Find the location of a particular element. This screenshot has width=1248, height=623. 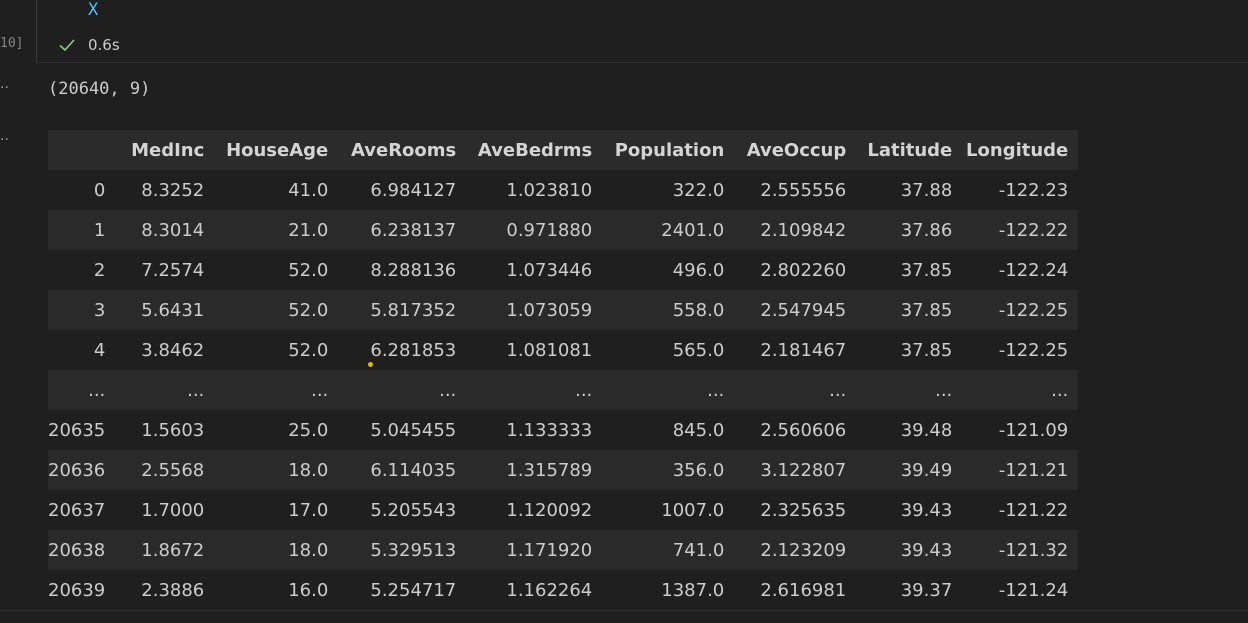

table-cell: 1.315789 is located at coordinates (549, 470).